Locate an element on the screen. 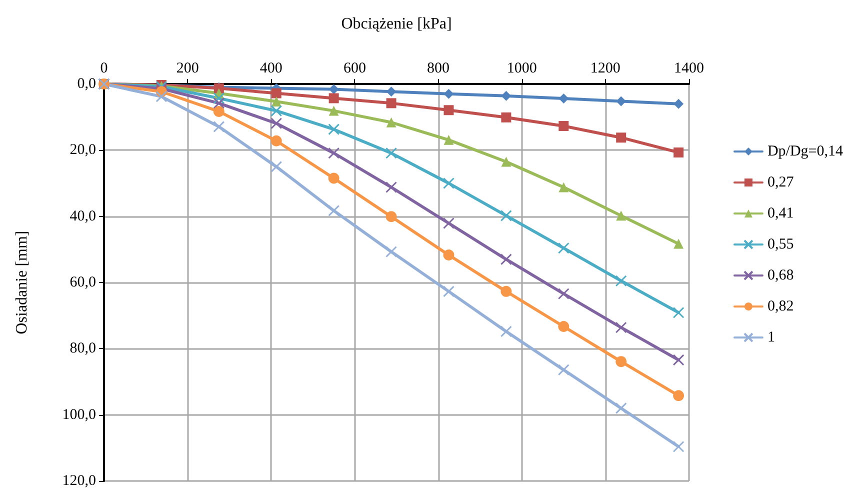  legend-label: 0,27 is located at coordinates (780, 182).